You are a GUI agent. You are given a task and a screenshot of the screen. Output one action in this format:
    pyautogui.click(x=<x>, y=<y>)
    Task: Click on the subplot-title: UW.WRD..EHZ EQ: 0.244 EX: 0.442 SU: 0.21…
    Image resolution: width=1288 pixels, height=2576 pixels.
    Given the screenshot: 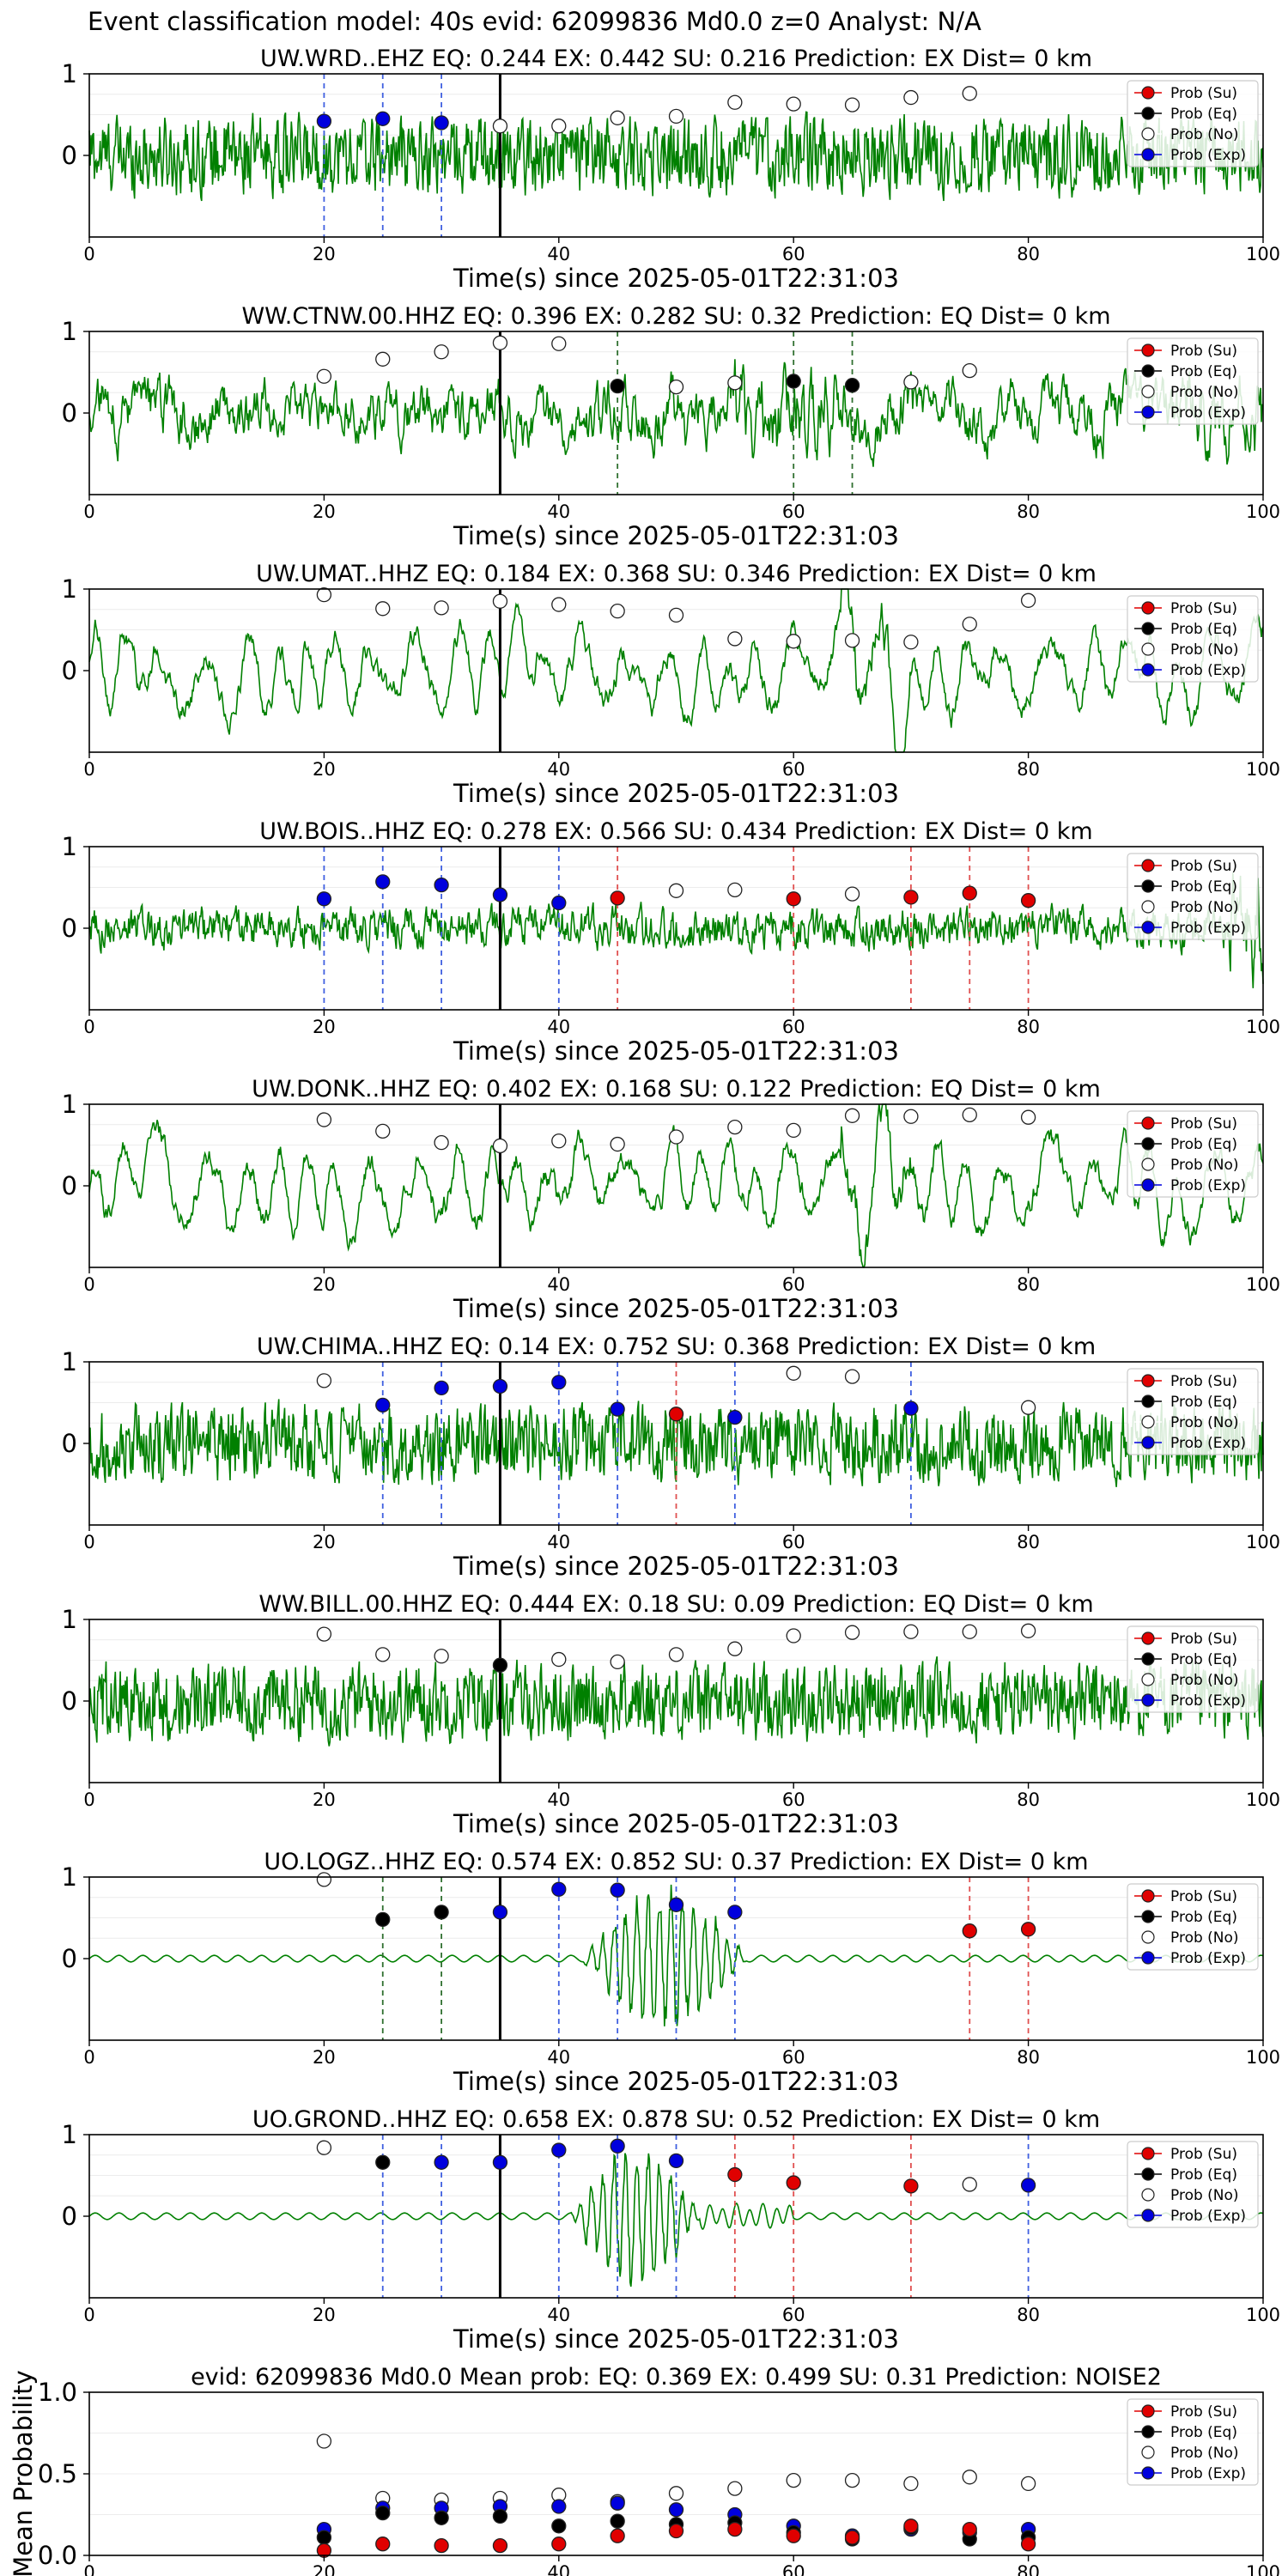 What is the action you would take?
    pyautogui.click(x=676, y=59)
    